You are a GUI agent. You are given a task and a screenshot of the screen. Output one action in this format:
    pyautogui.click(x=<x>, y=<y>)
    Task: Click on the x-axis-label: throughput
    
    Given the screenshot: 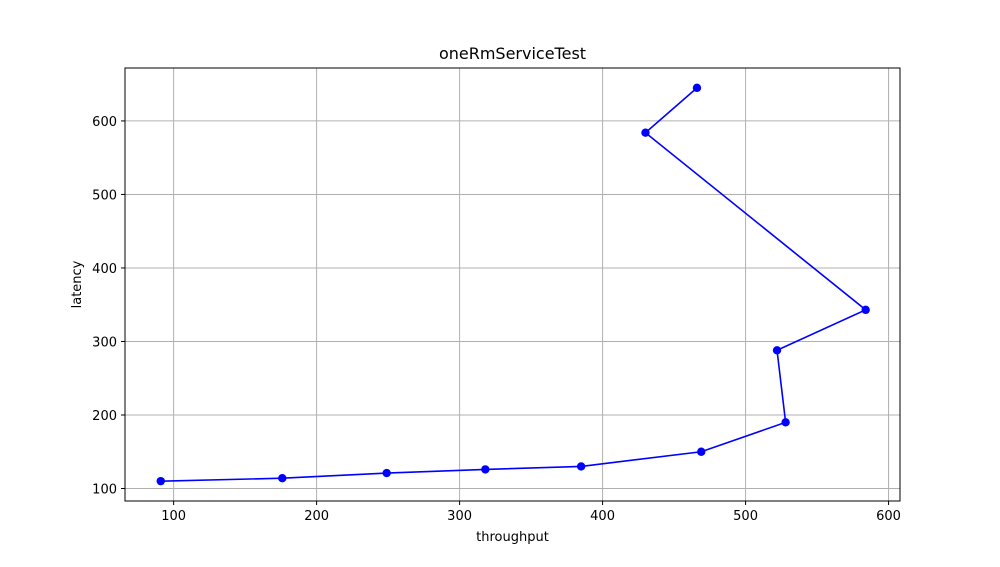 What is the action you would take?
    pyautogui.click(x=512, y=537)
    